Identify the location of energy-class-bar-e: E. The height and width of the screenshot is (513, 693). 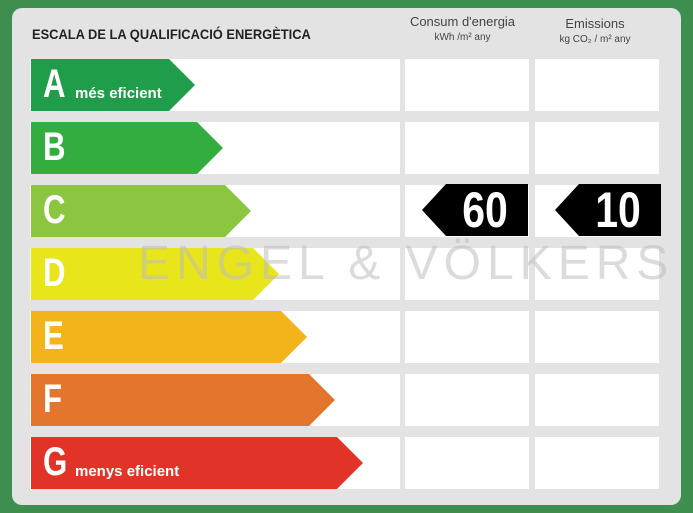
(169, 337).